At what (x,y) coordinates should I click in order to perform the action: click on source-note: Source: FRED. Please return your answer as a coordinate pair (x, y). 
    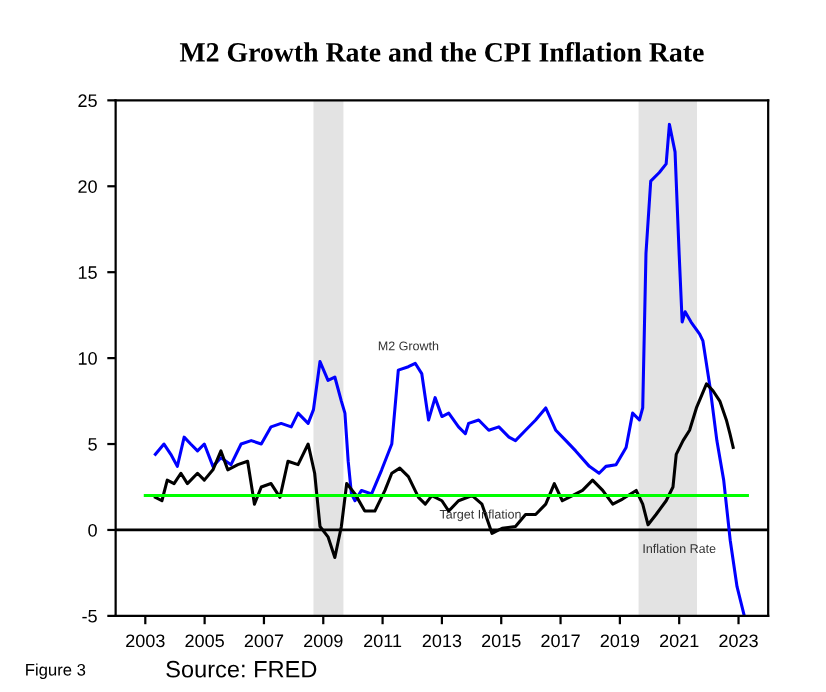
    Looking at the image, I should click on (241, 669).